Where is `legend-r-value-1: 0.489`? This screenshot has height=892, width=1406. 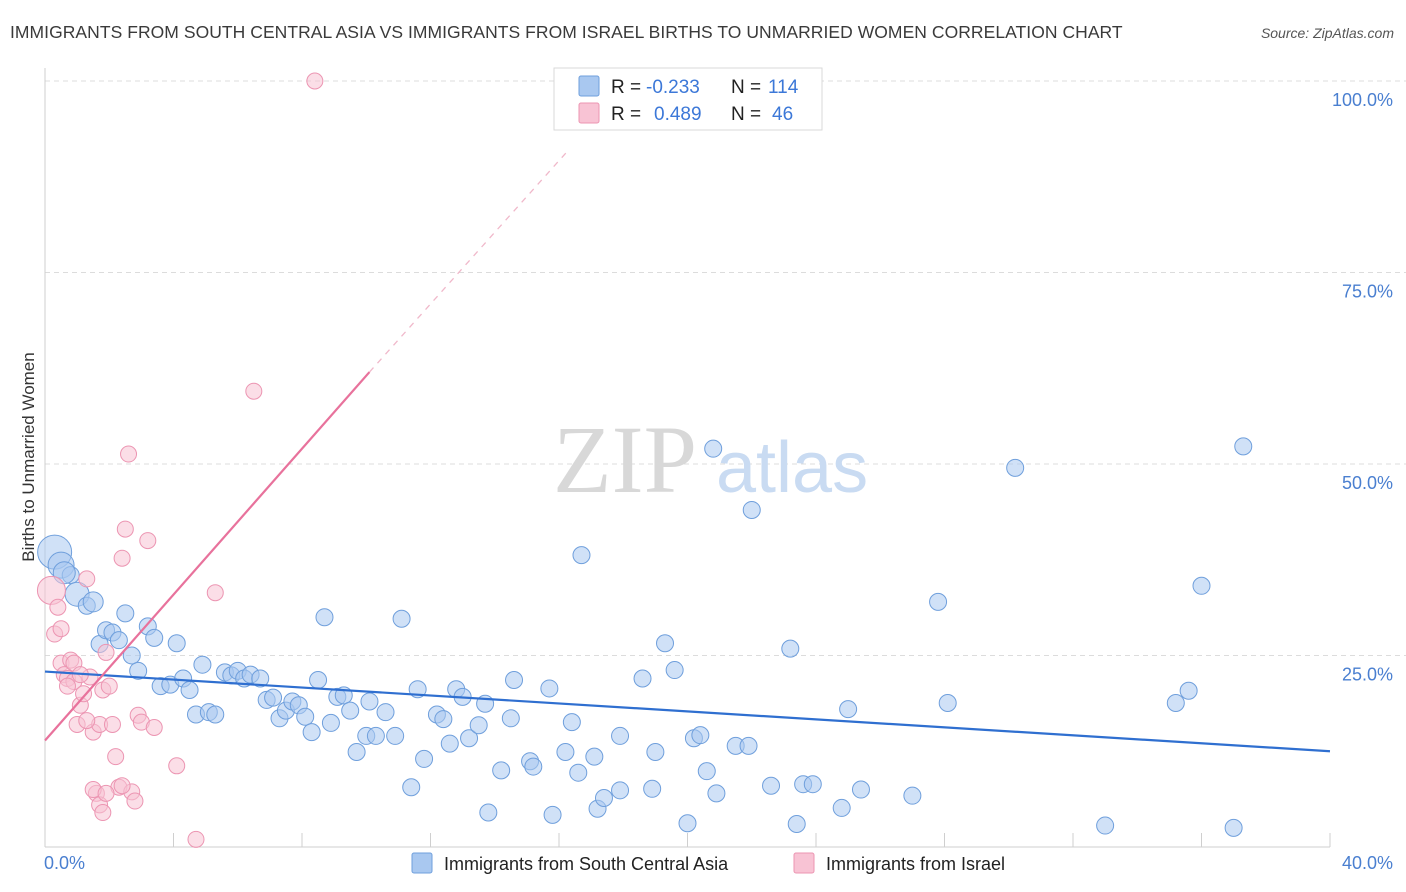 legend-r-value-1: 0.489 is located at coordinates (678, 114).